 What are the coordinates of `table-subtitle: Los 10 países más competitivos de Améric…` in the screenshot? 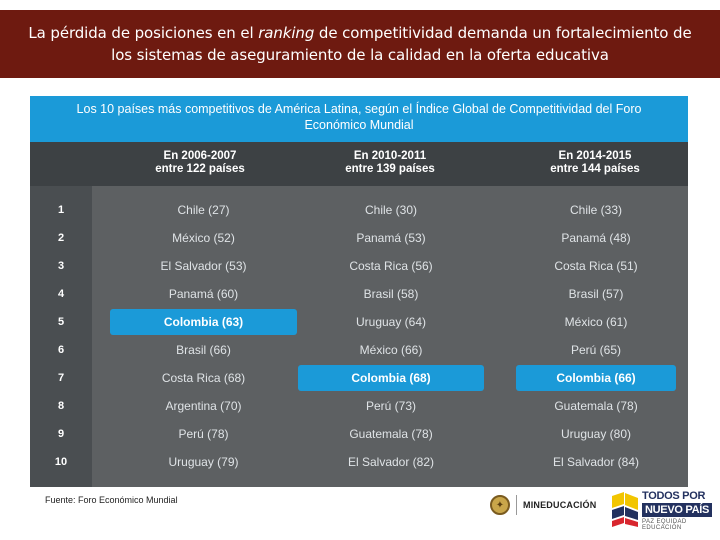 It's located at (359, 119).